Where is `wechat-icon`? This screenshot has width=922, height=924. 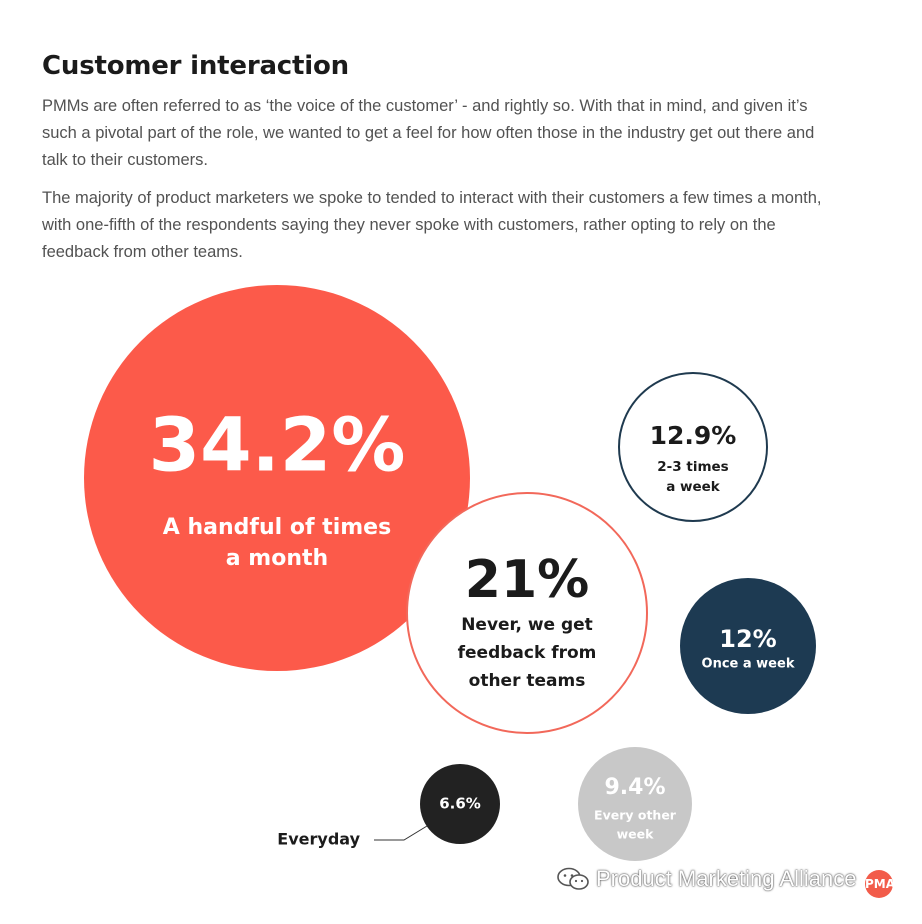
wechat-icon is located at coordinates (573, 878).